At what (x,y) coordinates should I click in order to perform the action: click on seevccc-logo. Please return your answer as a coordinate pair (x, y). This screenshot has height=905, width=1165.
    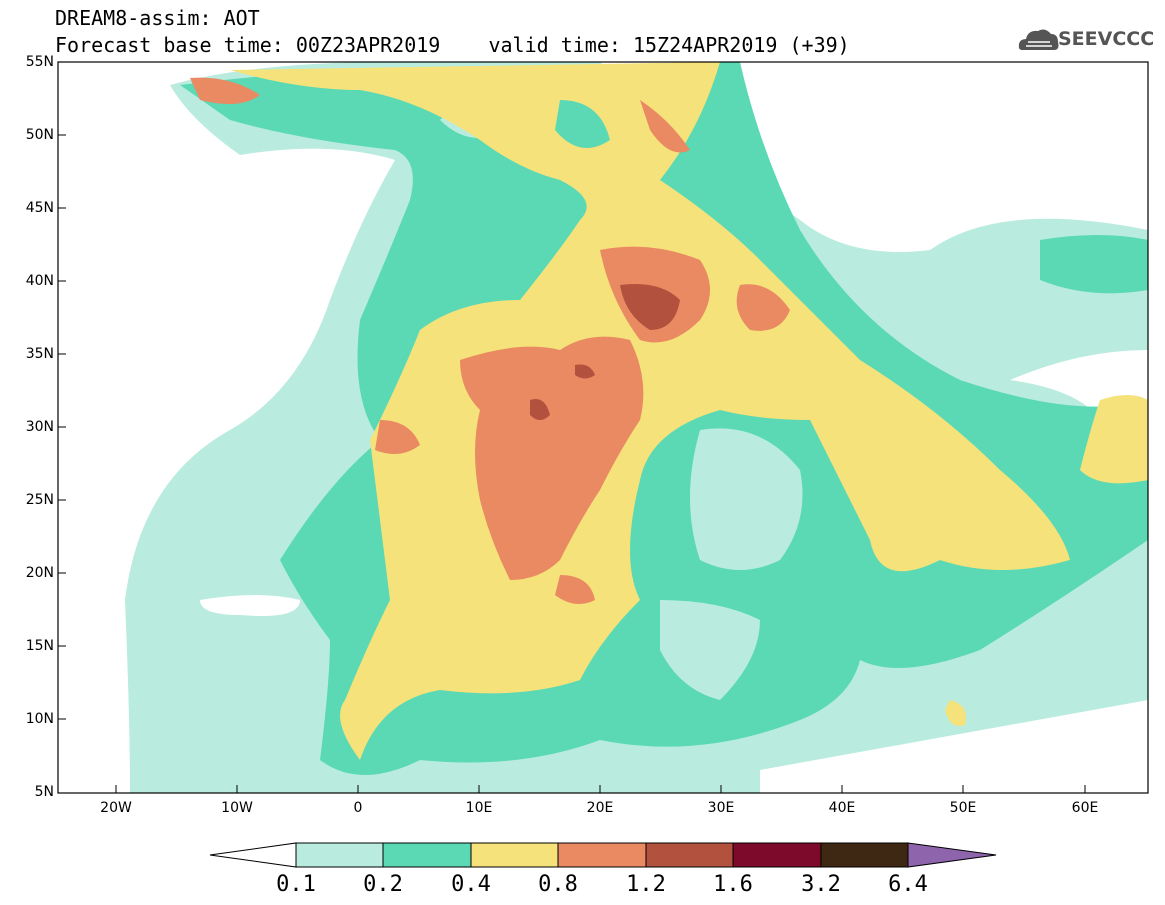
    Looking at the image, I should click on (1038, 39).